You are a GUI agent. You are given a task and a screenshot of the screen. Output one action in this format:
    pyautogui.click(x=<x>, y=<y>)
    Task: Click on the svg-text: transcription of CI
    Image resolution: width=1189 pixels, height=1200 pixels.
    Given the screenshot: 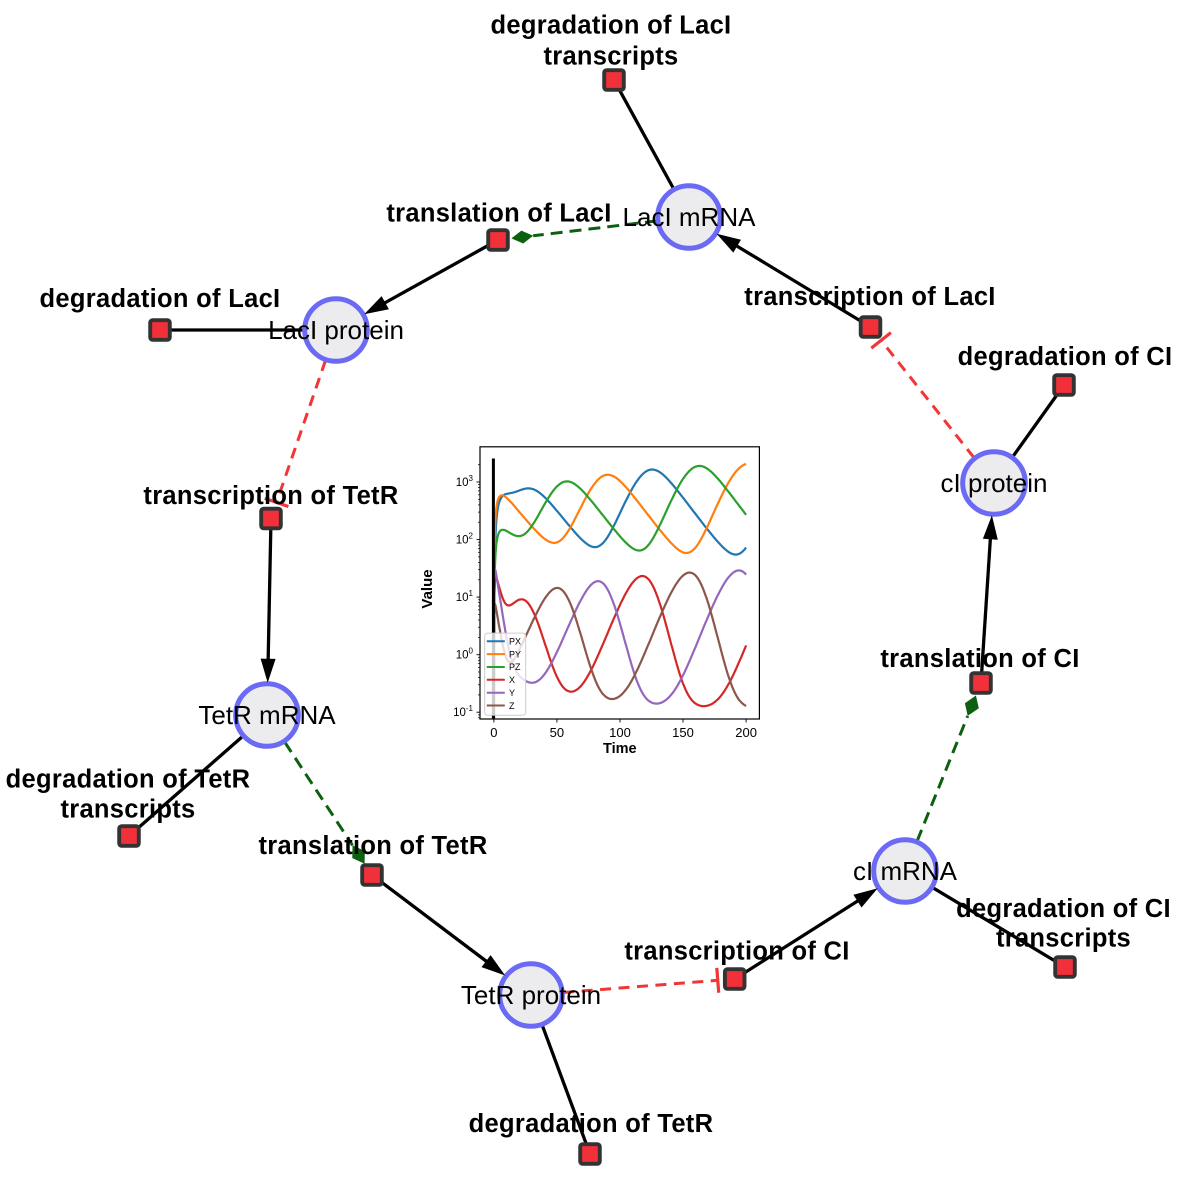 What is the action you would take?
    pyautogui.click(x=736, y=951)
    